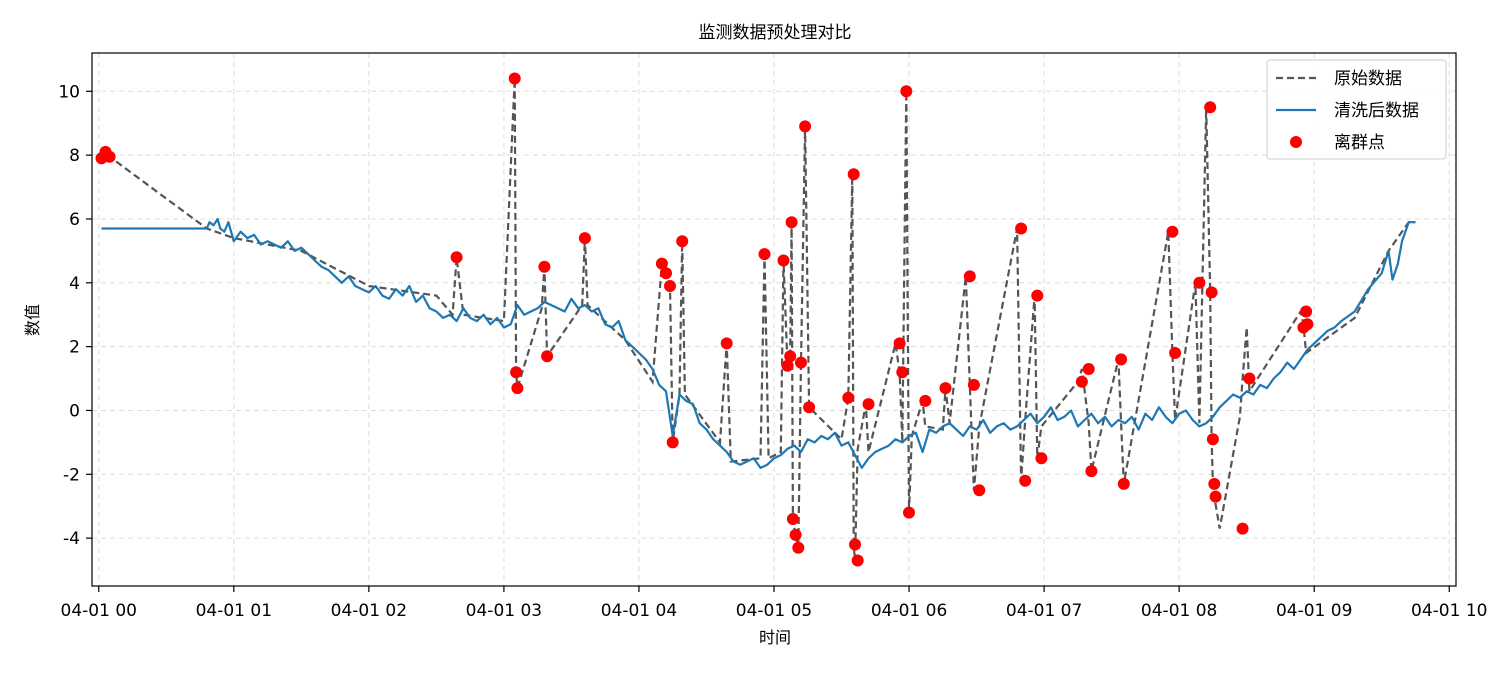 The height and width of the screenshot is (675, 1500). Describe the element at coordinates (1314, 611) in the screenshot. I see `x-tick-label: 04-01 09` at that location.